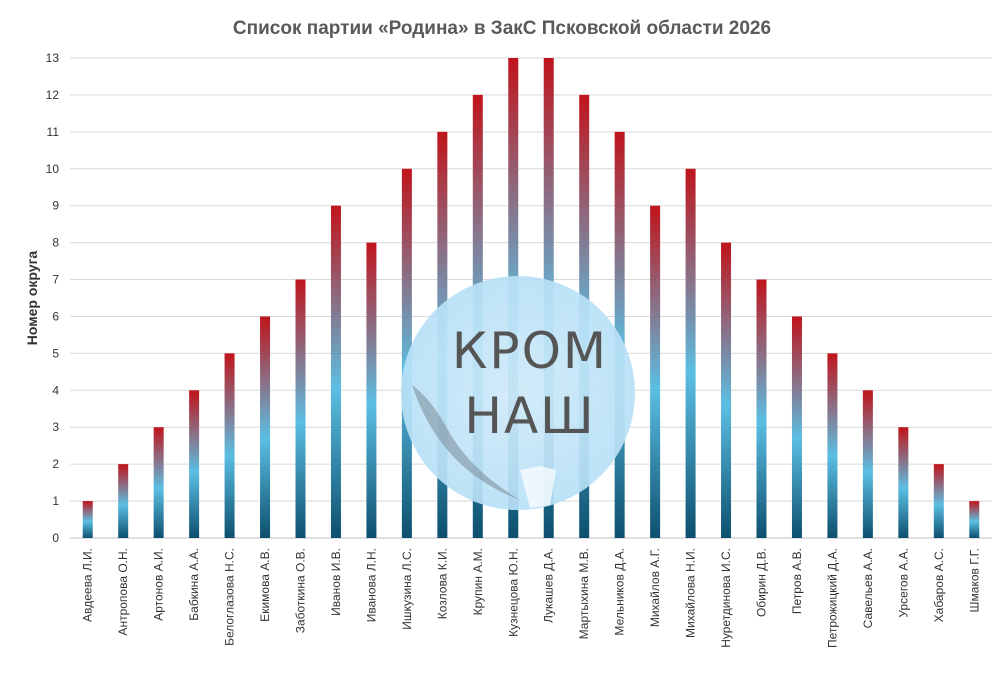 The height and width of the screenshot is (683, 1004). I want to click on y-tick-label: 5, so click(55, 353).